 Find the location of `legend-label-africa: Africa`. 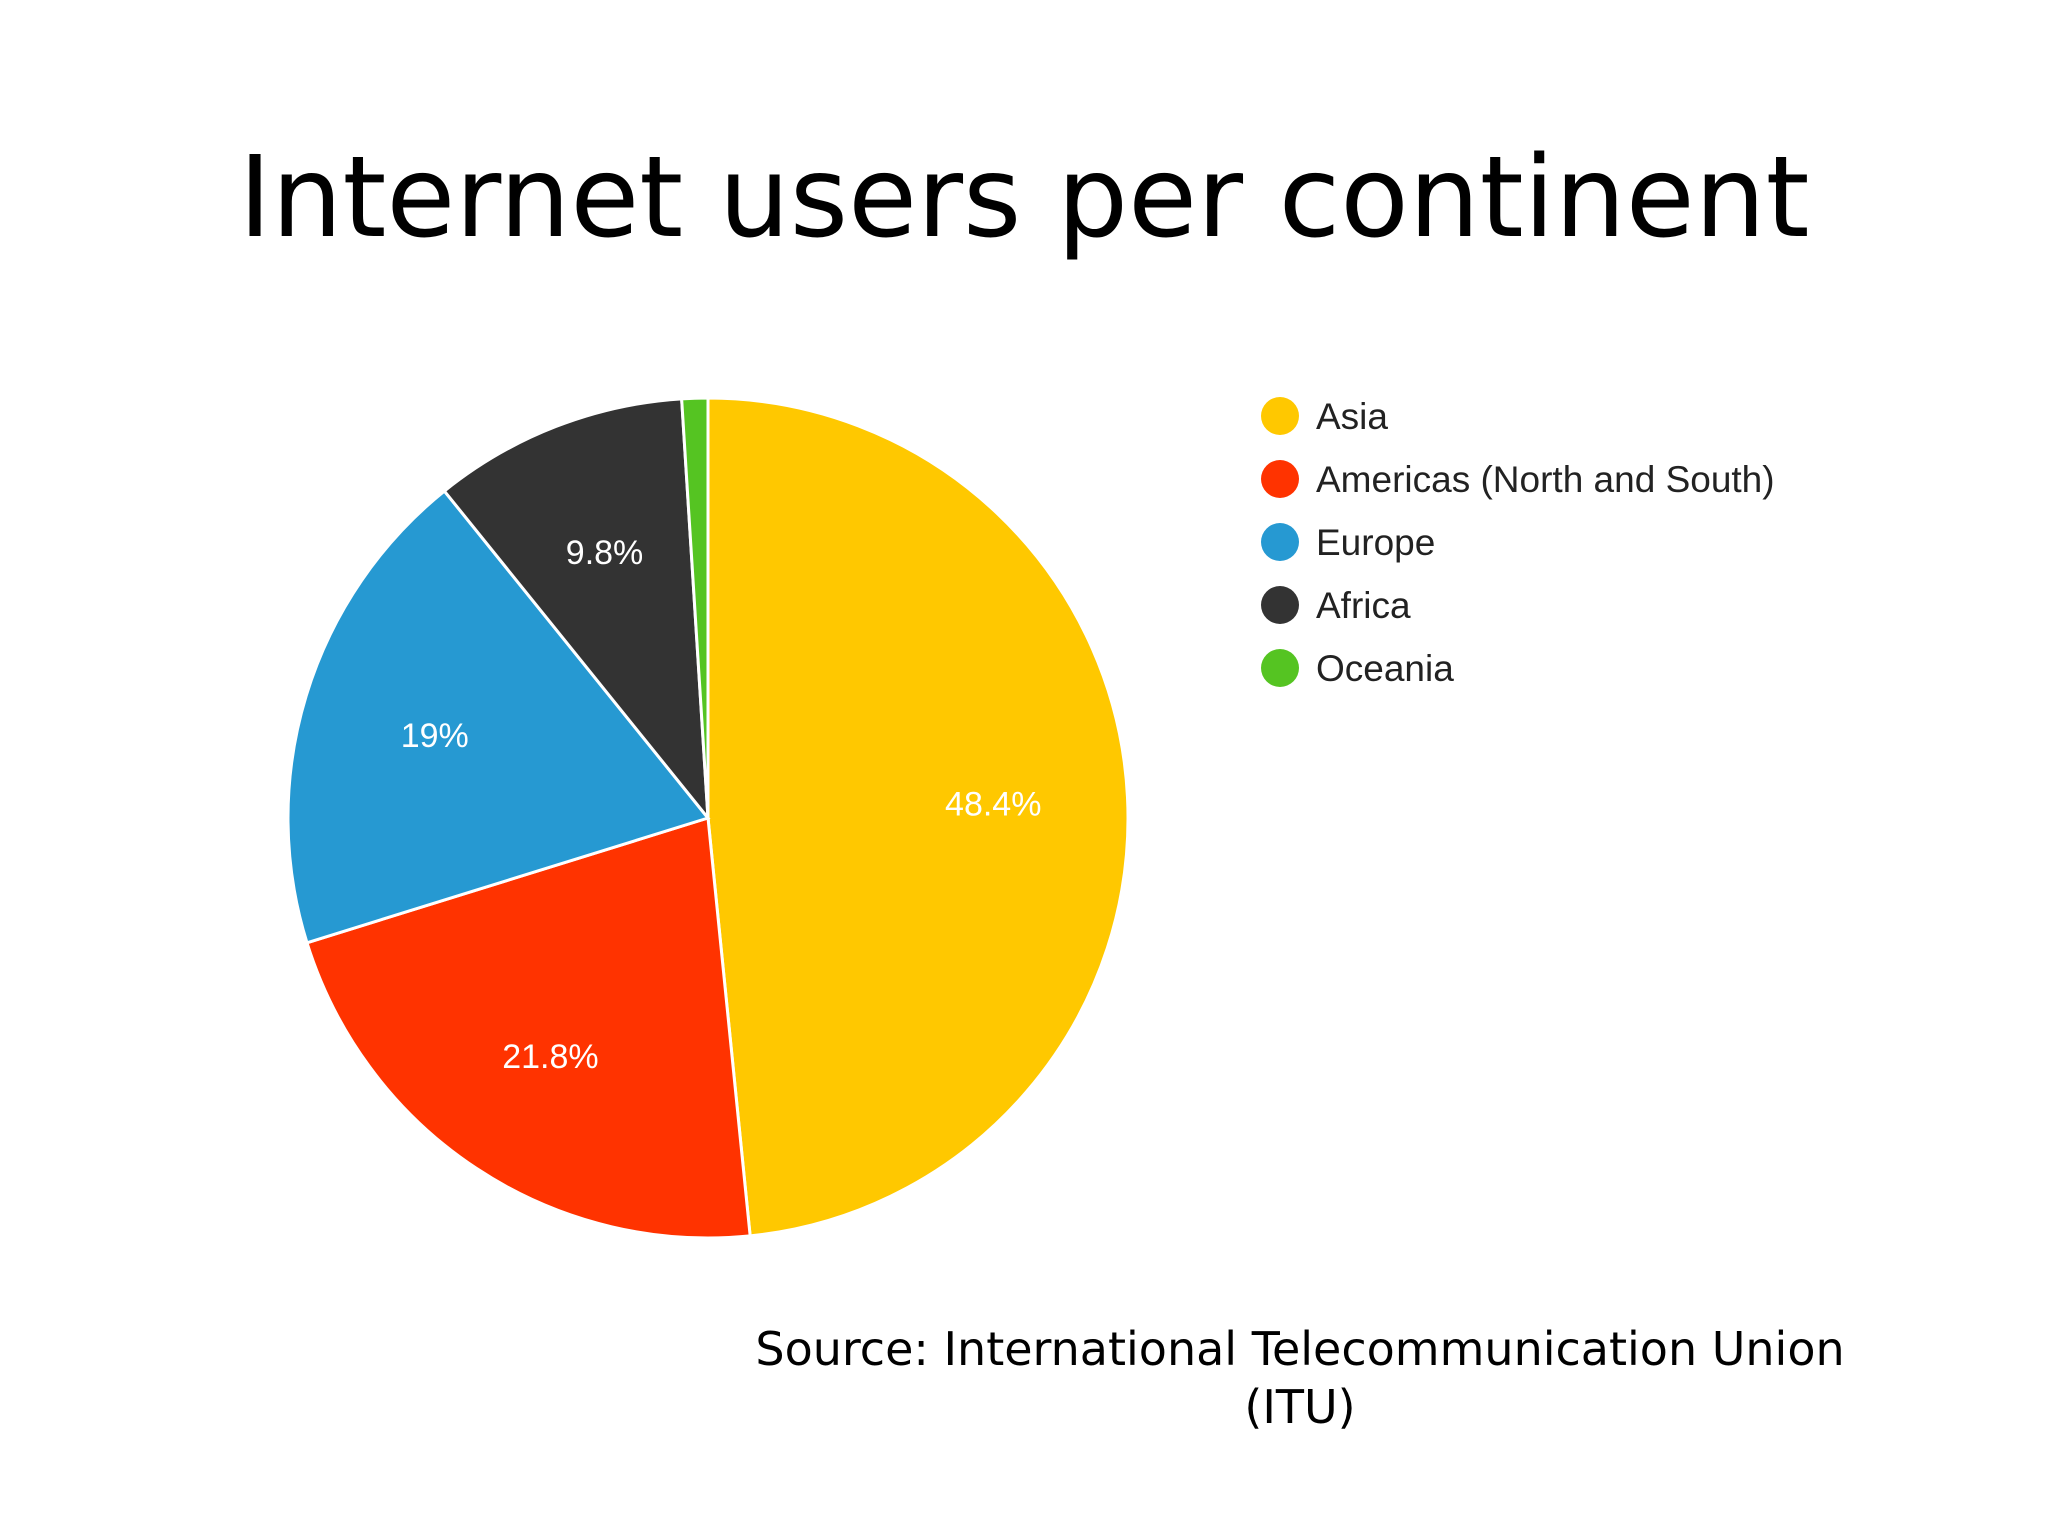

legend-label-africa: Africa is located at coordinates (1363, 605).